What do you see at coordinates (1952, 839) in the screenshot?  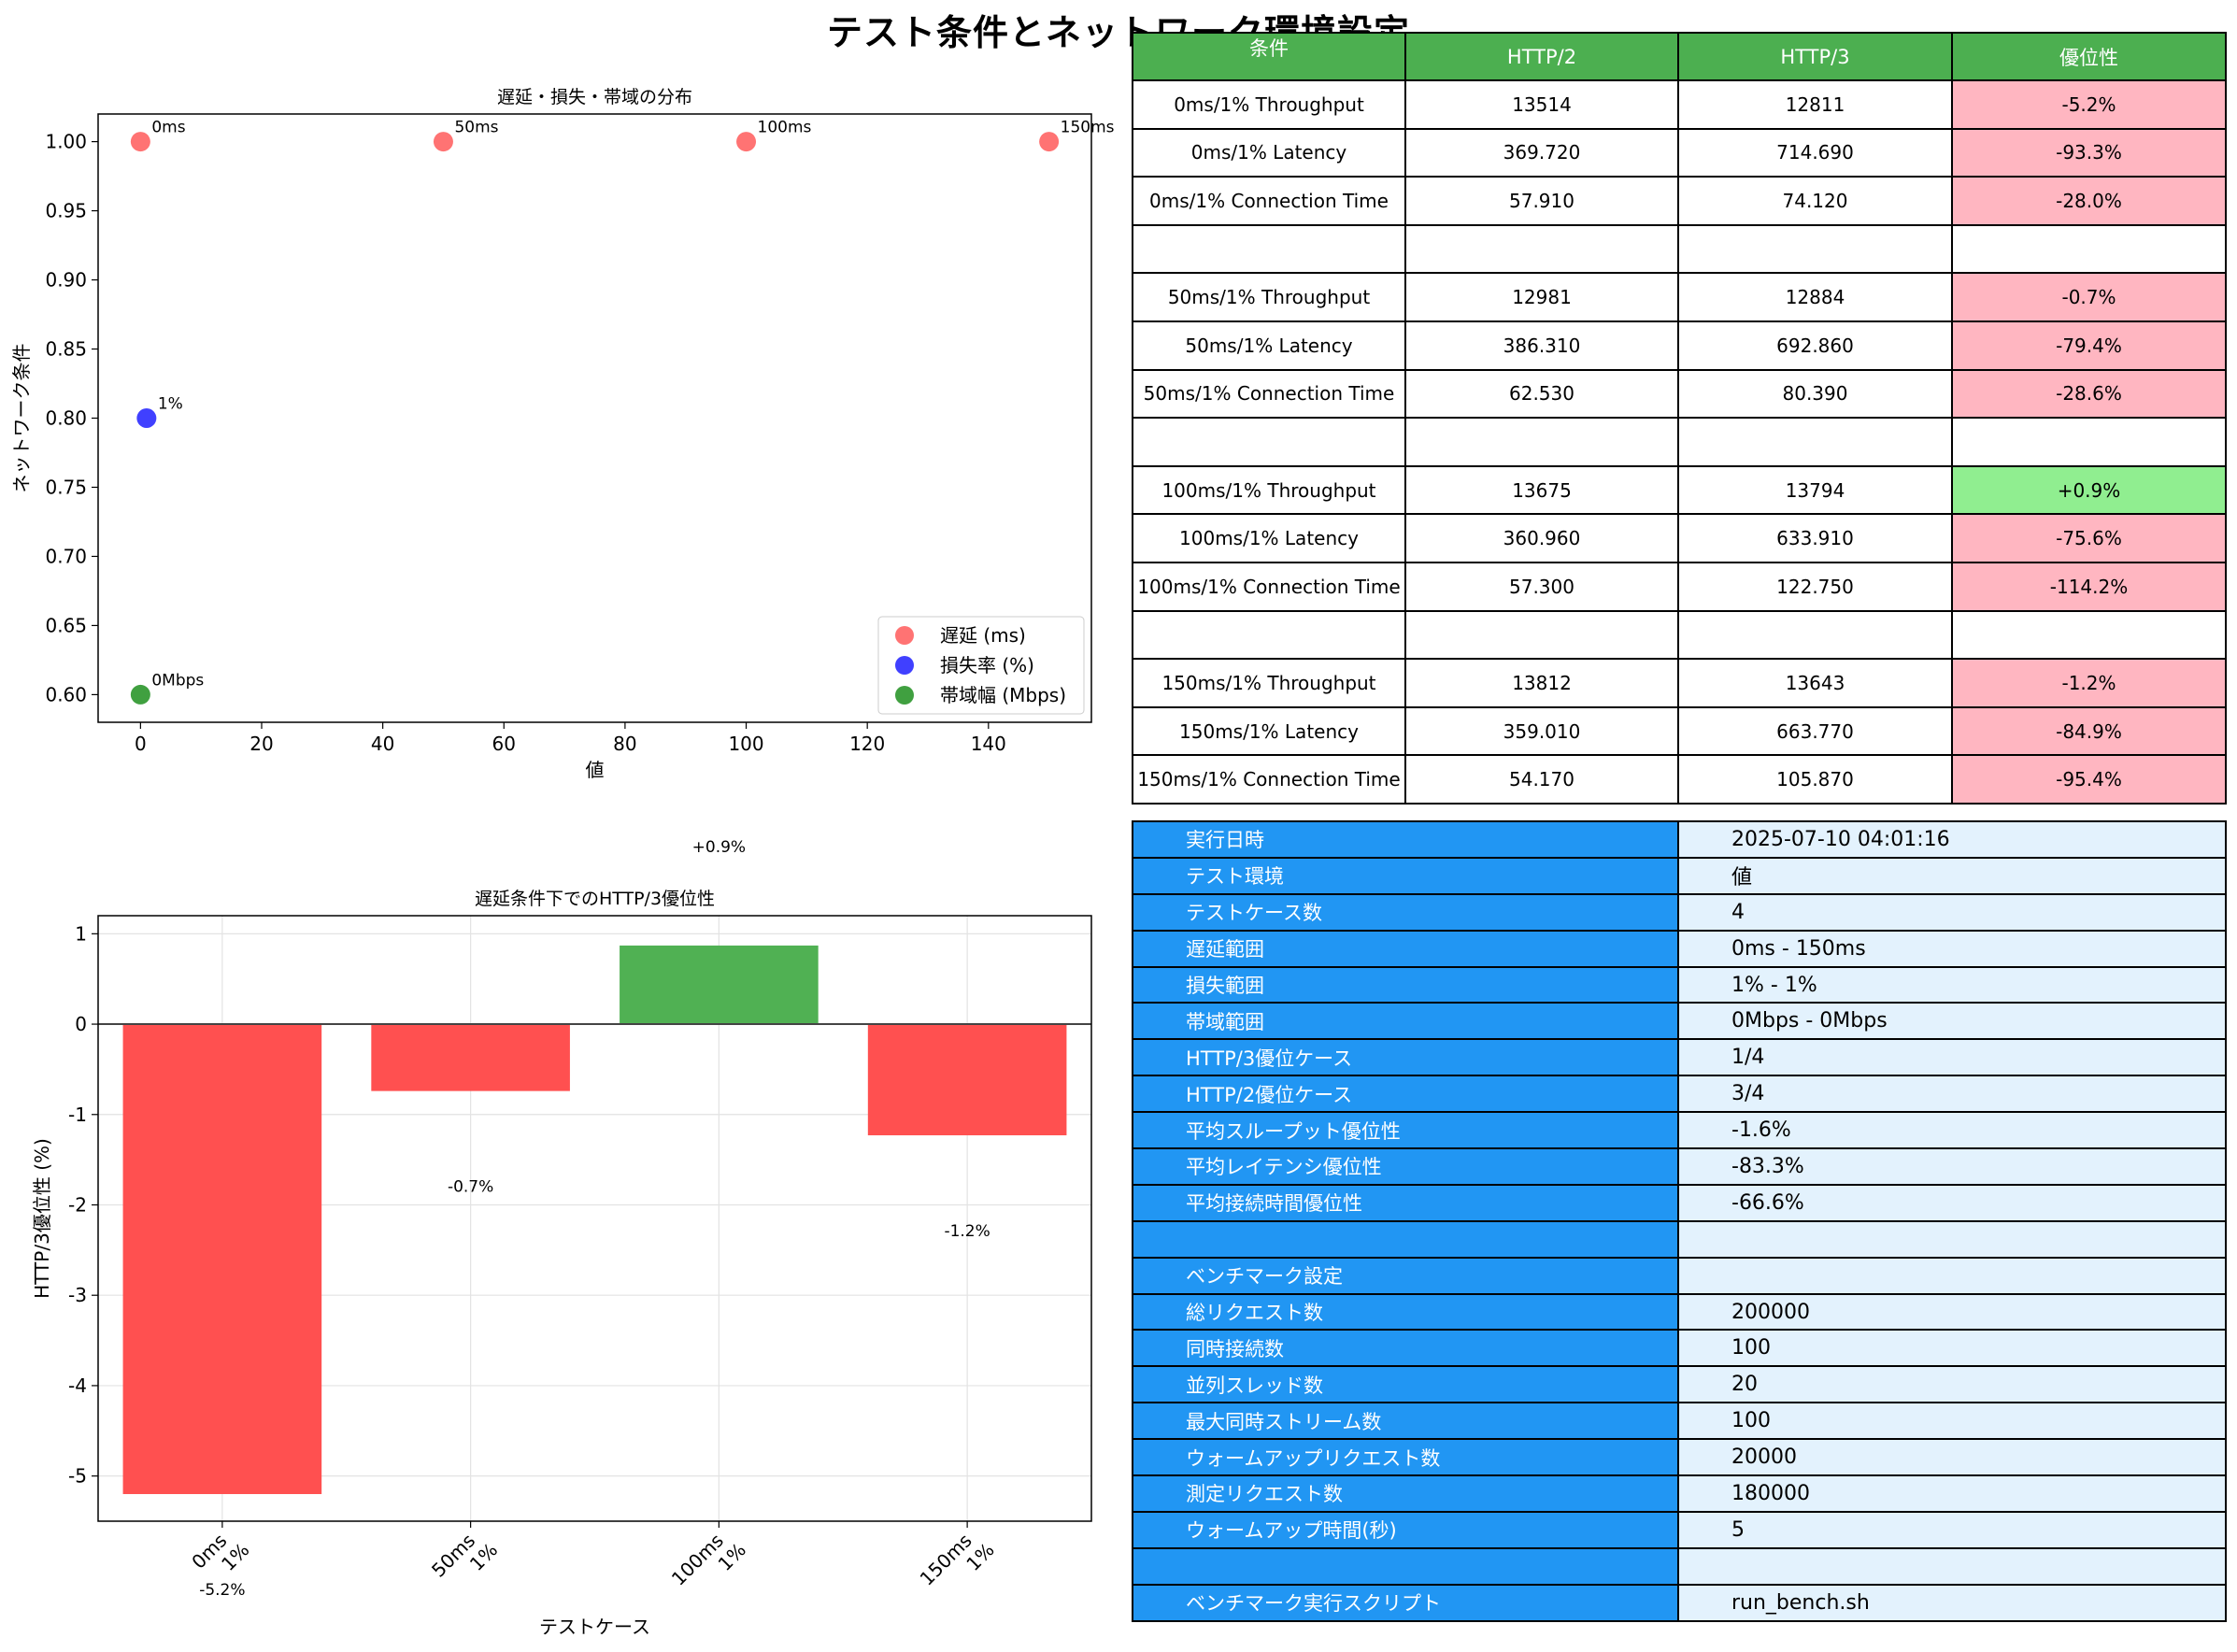 I see `table-value-cell: 2025-07-10 04:01:16` at bounding box center [1952, 839].